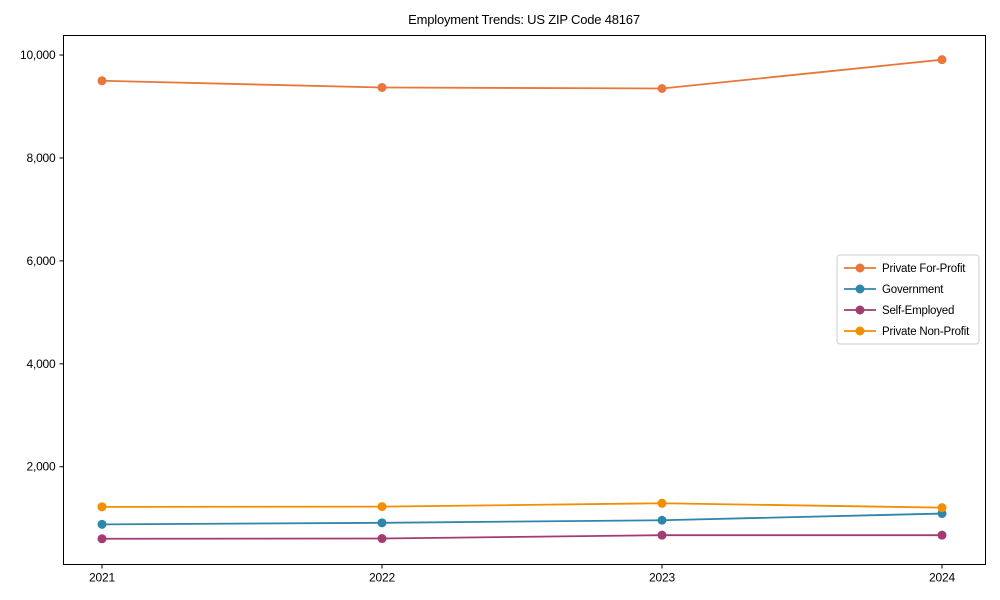 The width and height of the screenshot is (1000, 600). Describe the element at coordinates (926, 332) in the screenshot. I see `legend-label-private-non-profit: Private Non-Profit` at that location.